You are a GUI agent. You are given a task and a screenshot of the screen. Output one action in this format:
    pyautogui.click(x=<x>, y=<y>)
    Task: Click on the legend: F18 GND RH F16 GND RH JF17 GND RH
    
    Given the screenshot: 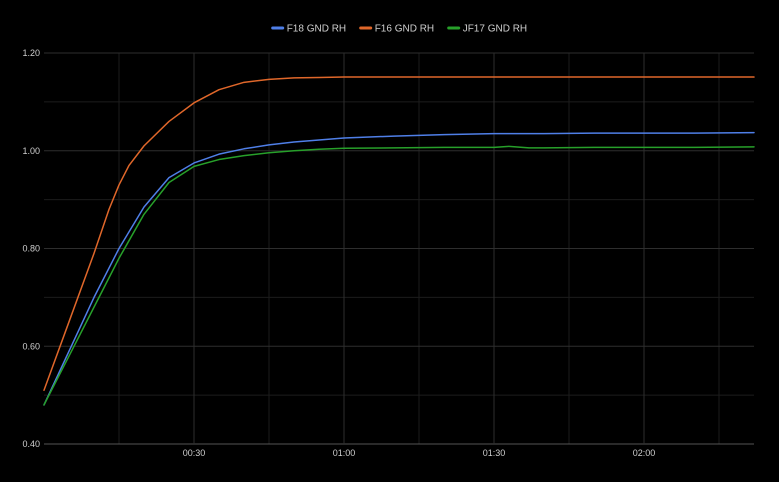 What is the action you would take?
    pyautogui.click(x=399, y=29)
    